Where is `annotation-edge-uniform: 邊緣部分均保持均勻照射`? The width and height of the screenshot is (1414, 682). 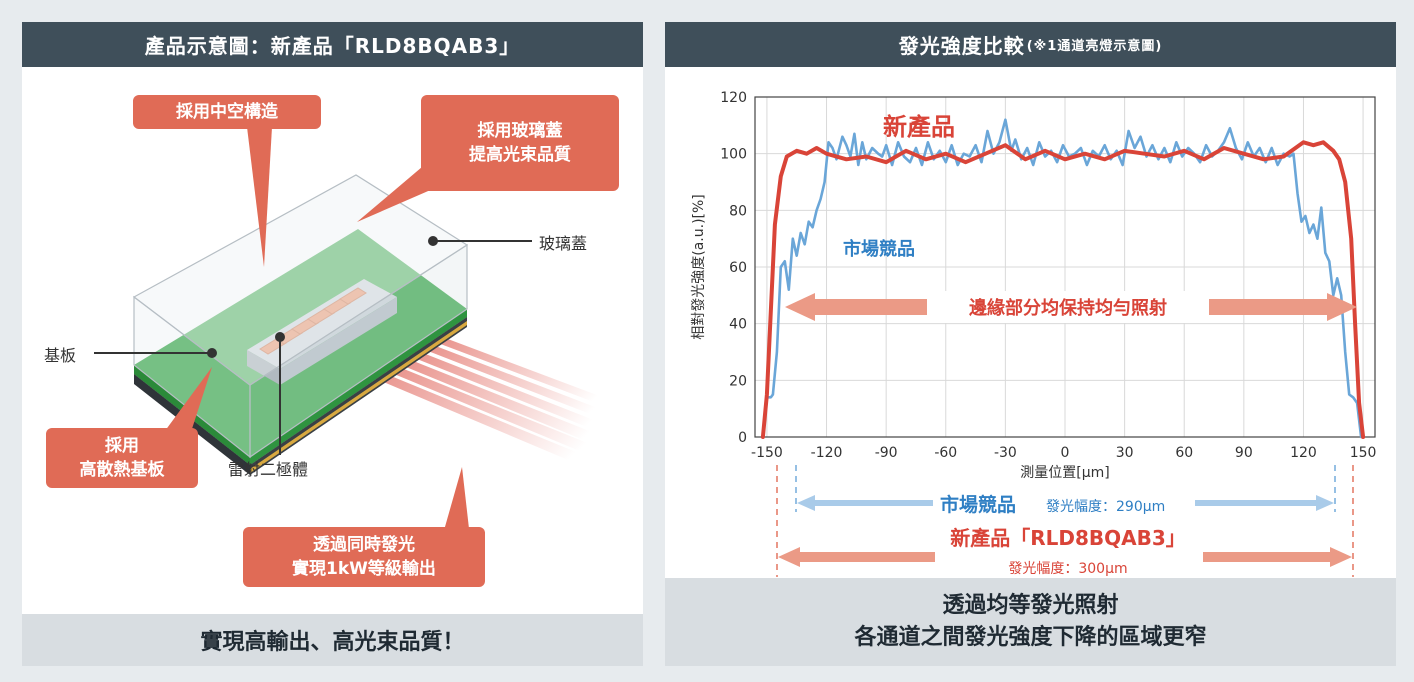 annotation-edge-uniform: 邊緣部分均保持均勻照射 is located at coordinates (1068, 308).